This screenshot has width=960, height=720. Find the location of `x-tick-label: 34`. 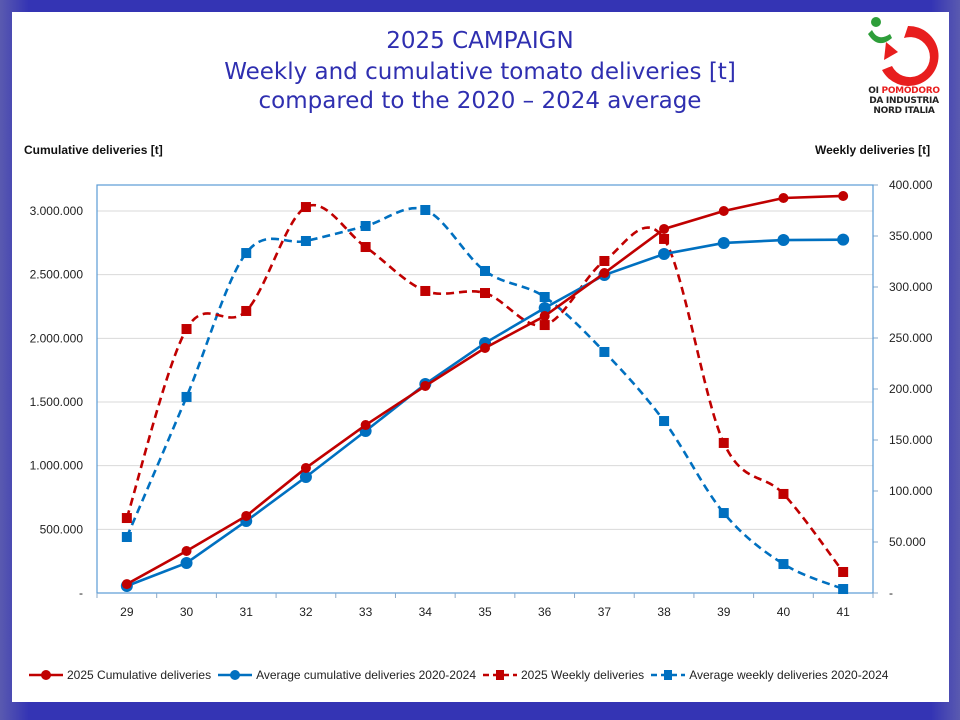

x-tick-label: 34 is located at coordinates (426, 612).